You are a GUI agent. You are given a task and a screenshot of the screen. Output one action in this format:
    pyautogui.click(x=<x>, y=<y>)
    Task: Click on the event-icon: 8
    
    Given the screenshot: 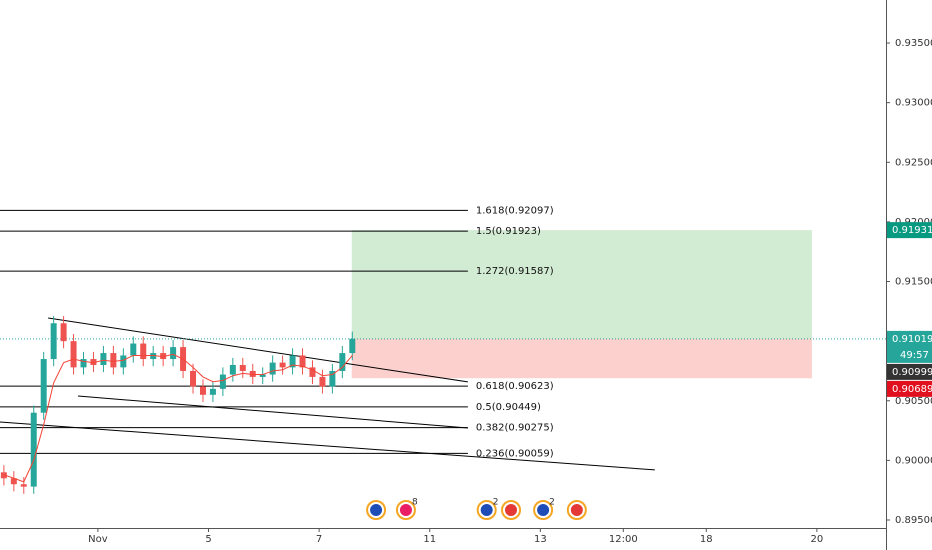 What is the action you would take?
    pyautogui.click(x=406, y=509)
    